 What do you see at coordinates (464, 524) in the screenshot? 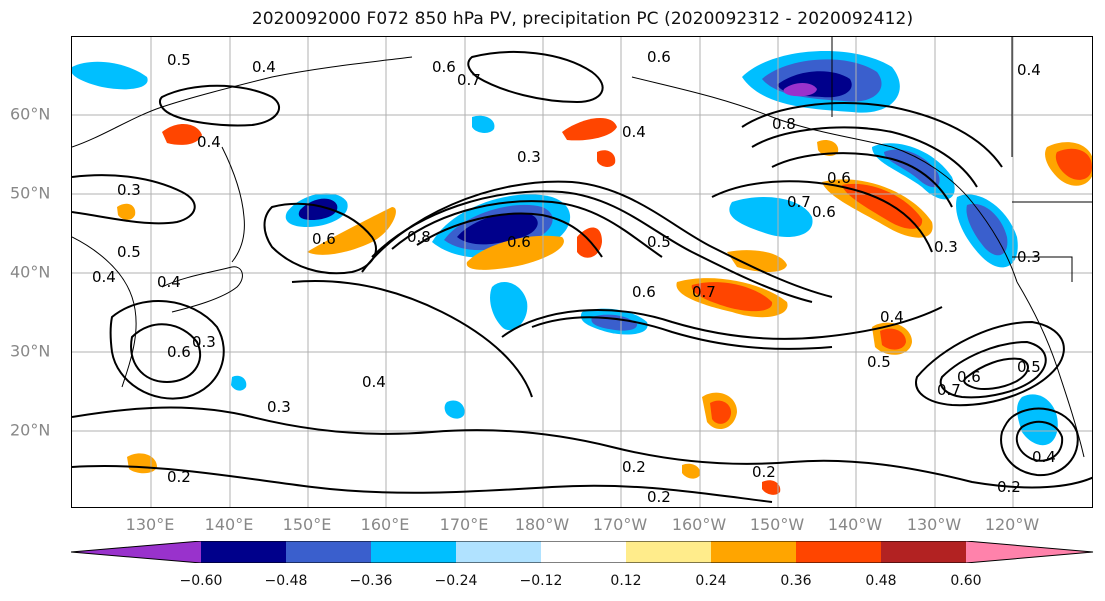
I see `lon-label-170e: 170°E` at bounding box center [464, 524].